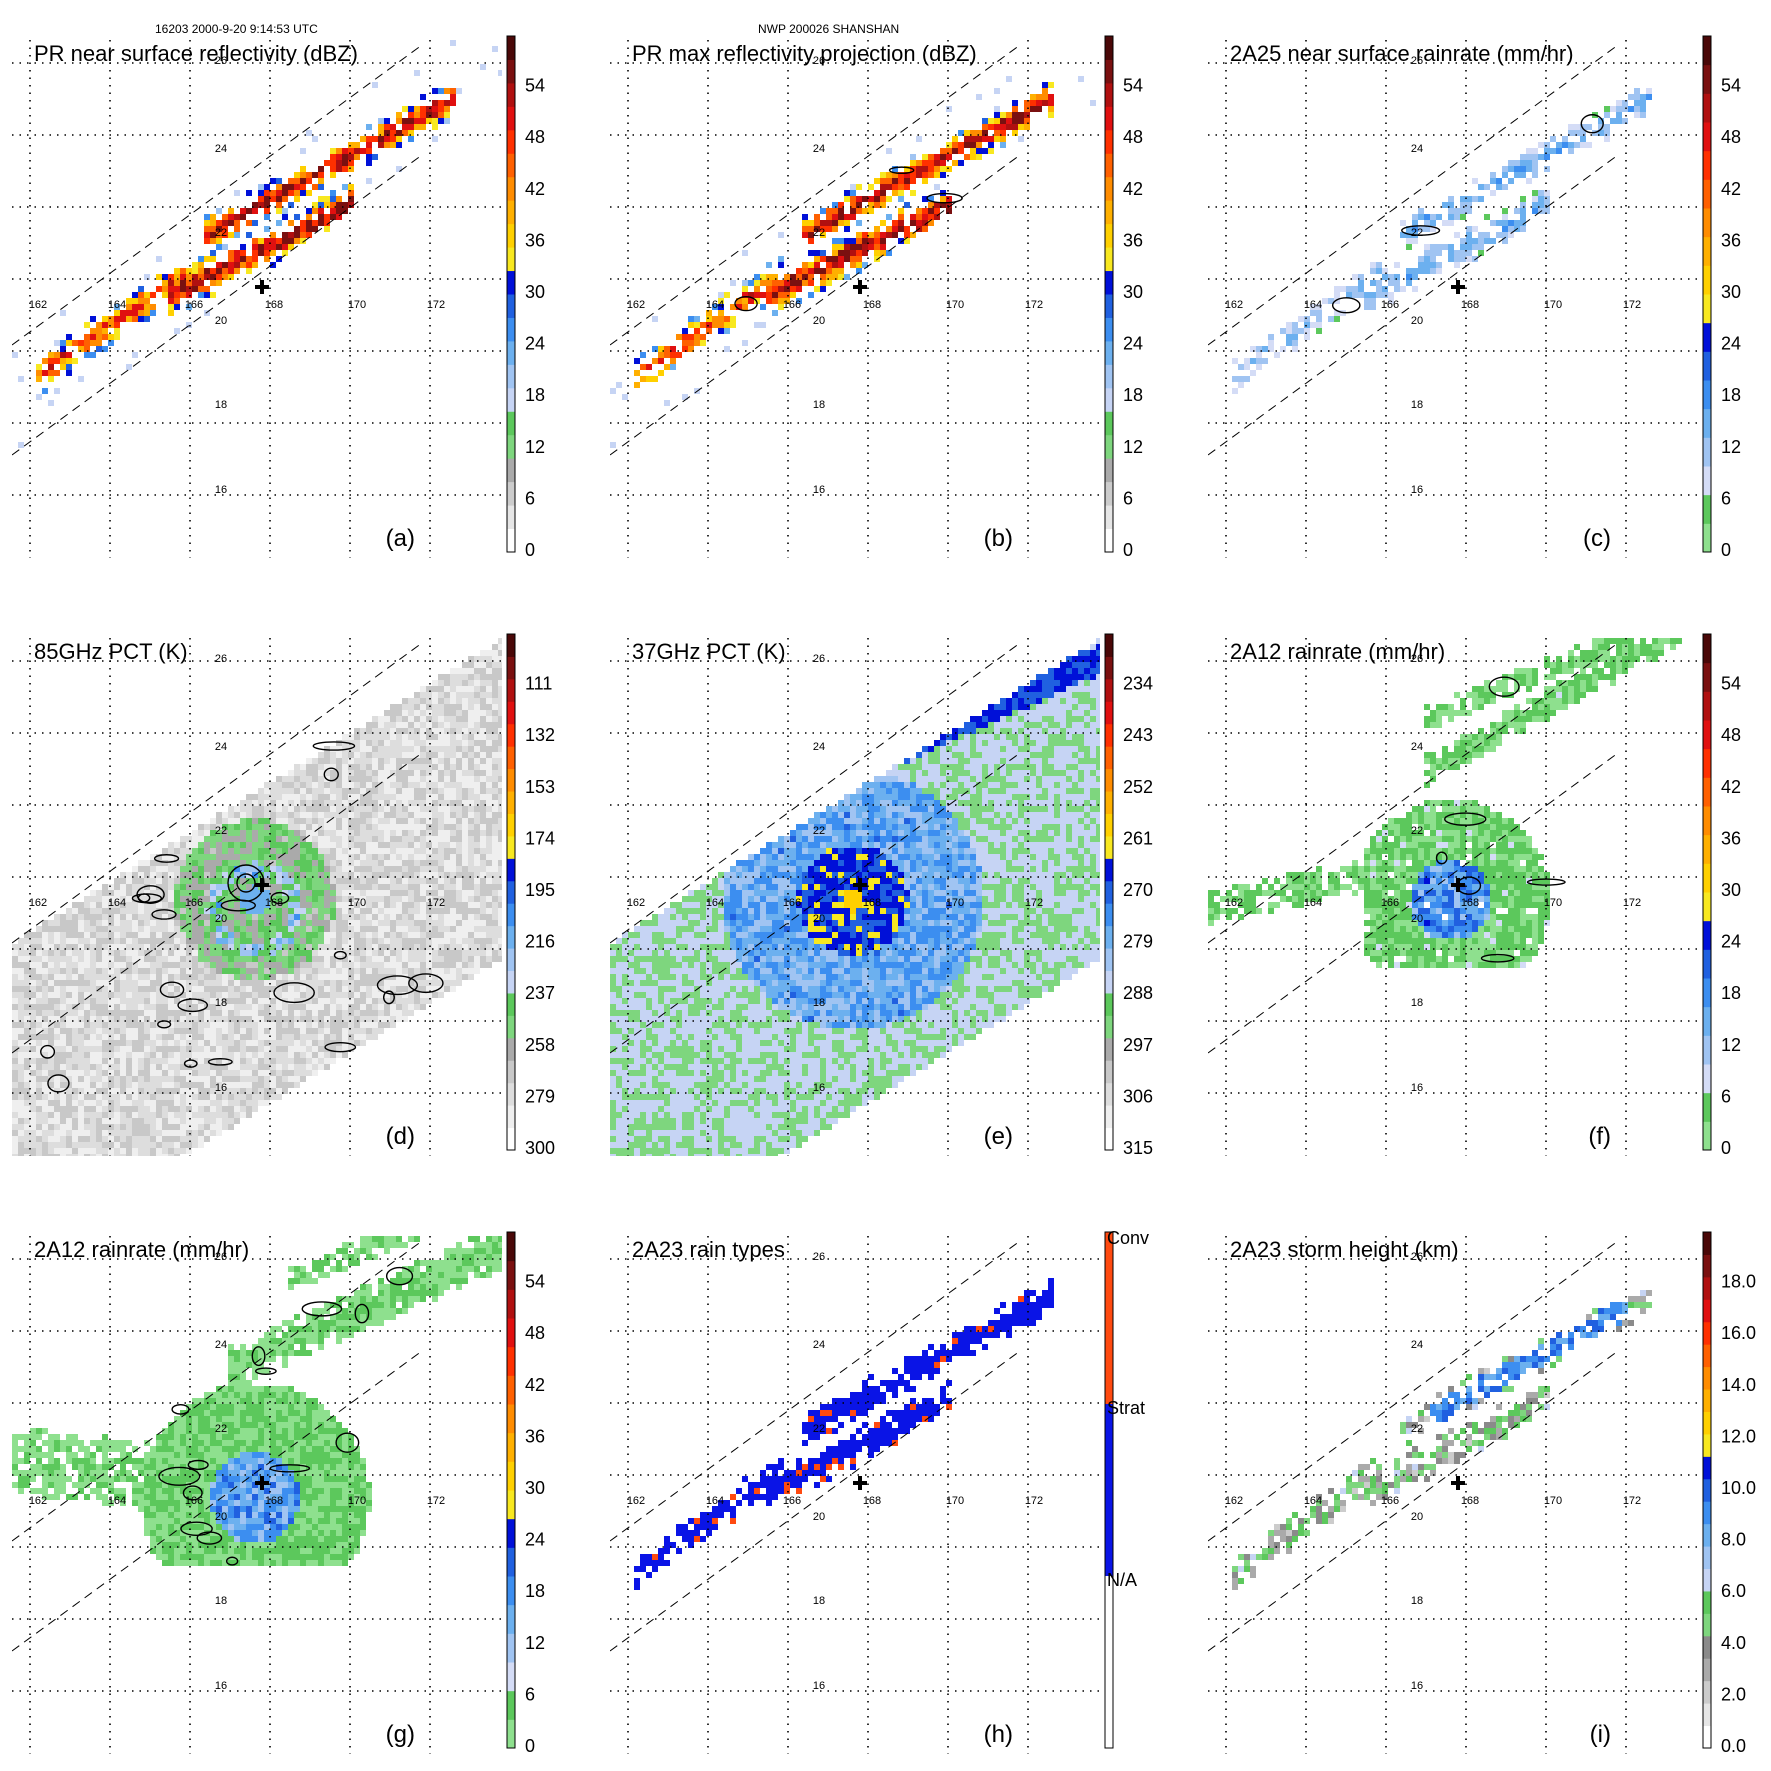 The image size is (1771, 1771). What do you see at coordinates (1731, 292) in the screenshot?
I see `colorbar-tick-label: 30` at bounding box center [1731, 292].